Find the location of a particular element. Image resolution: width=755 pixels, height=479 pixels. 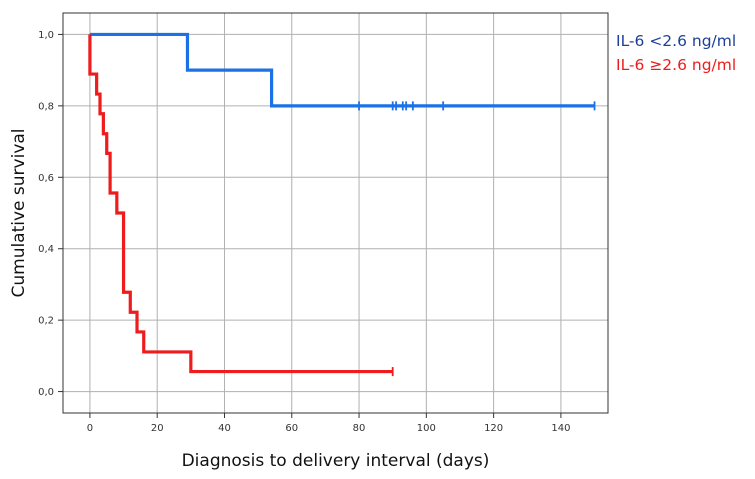

x-tick-label: 20 is located at coordinates (157, 428).